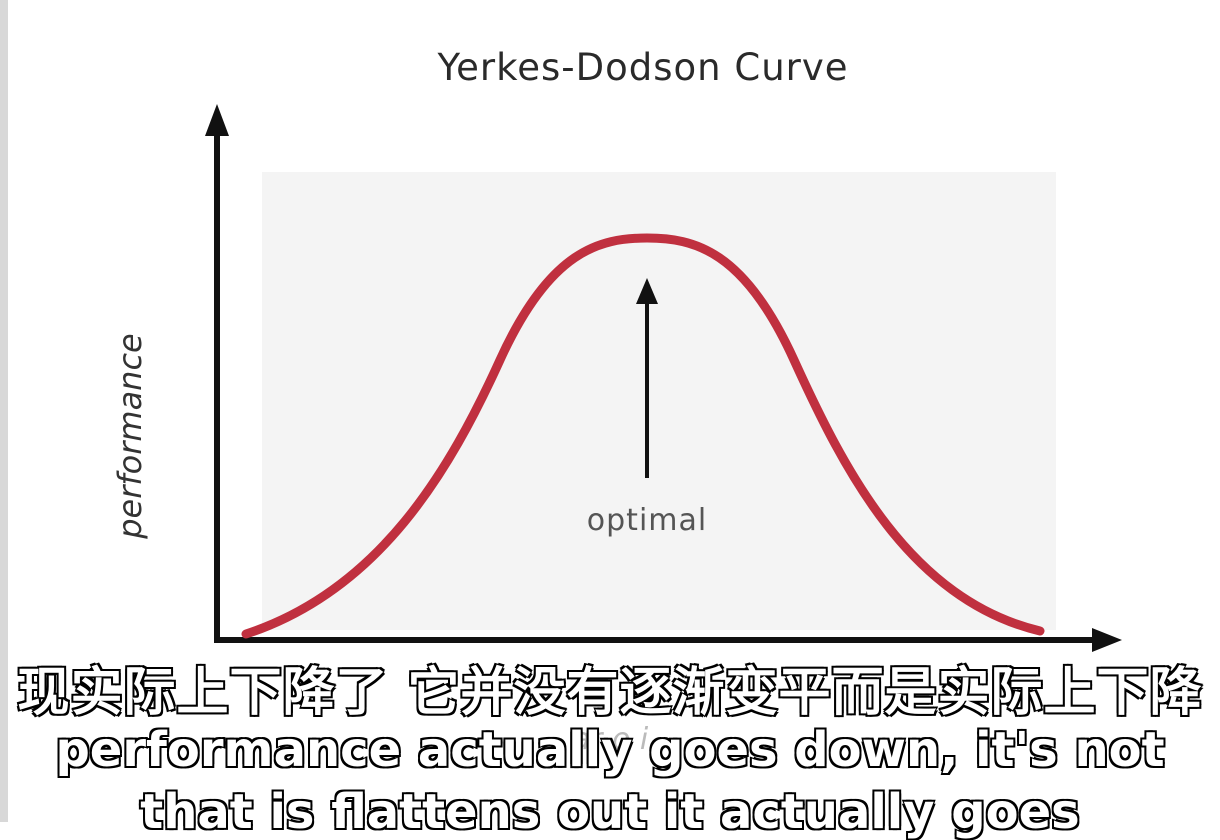 This screenshot has width=1220, height=840. What do you see at coordinates (643, 67) in the screenshot?
I see `diagram-title: Yerkes-Dodson Curve` at bounding box center [643, 67].